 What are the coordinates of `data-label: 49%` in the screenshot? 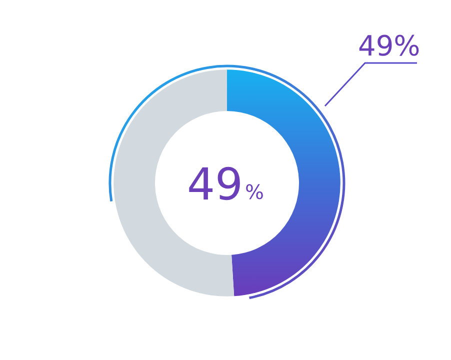 It's located at (389, 46).